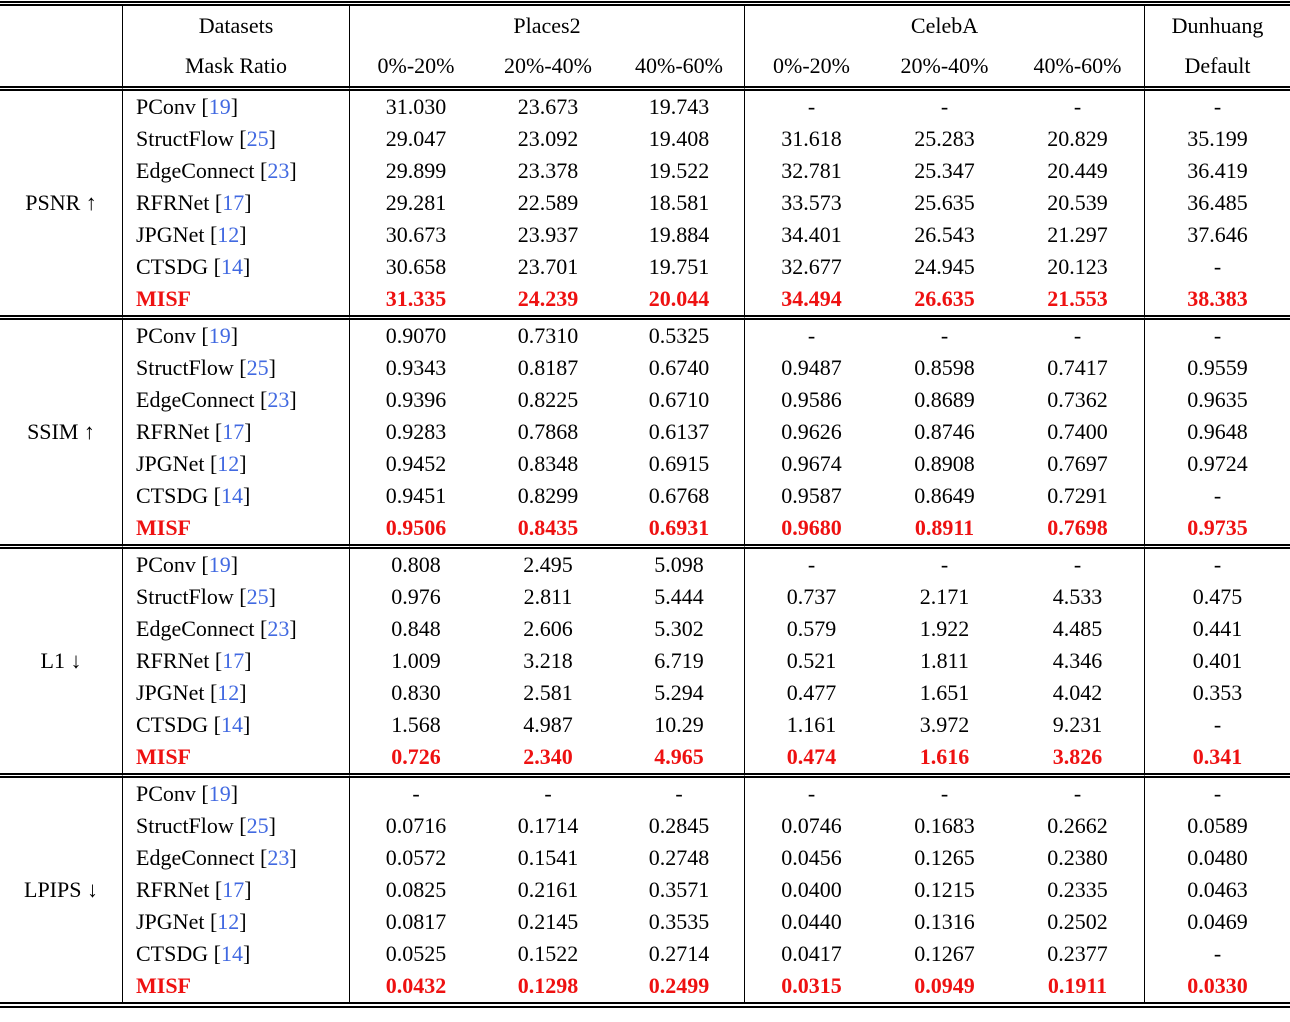 The image size is (1290, 1022). I want to click on value-cell: 0.726, so click(416, 756).